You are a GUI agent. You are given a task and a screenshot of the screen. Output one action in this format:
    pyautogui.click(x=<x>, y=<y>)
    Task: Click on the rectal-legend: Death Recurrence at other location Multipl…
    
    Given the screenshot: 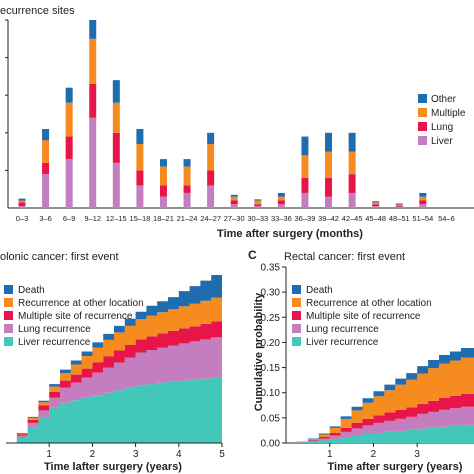 What is the action you would take?
    pyautogui.click(x=362, y=316)
    